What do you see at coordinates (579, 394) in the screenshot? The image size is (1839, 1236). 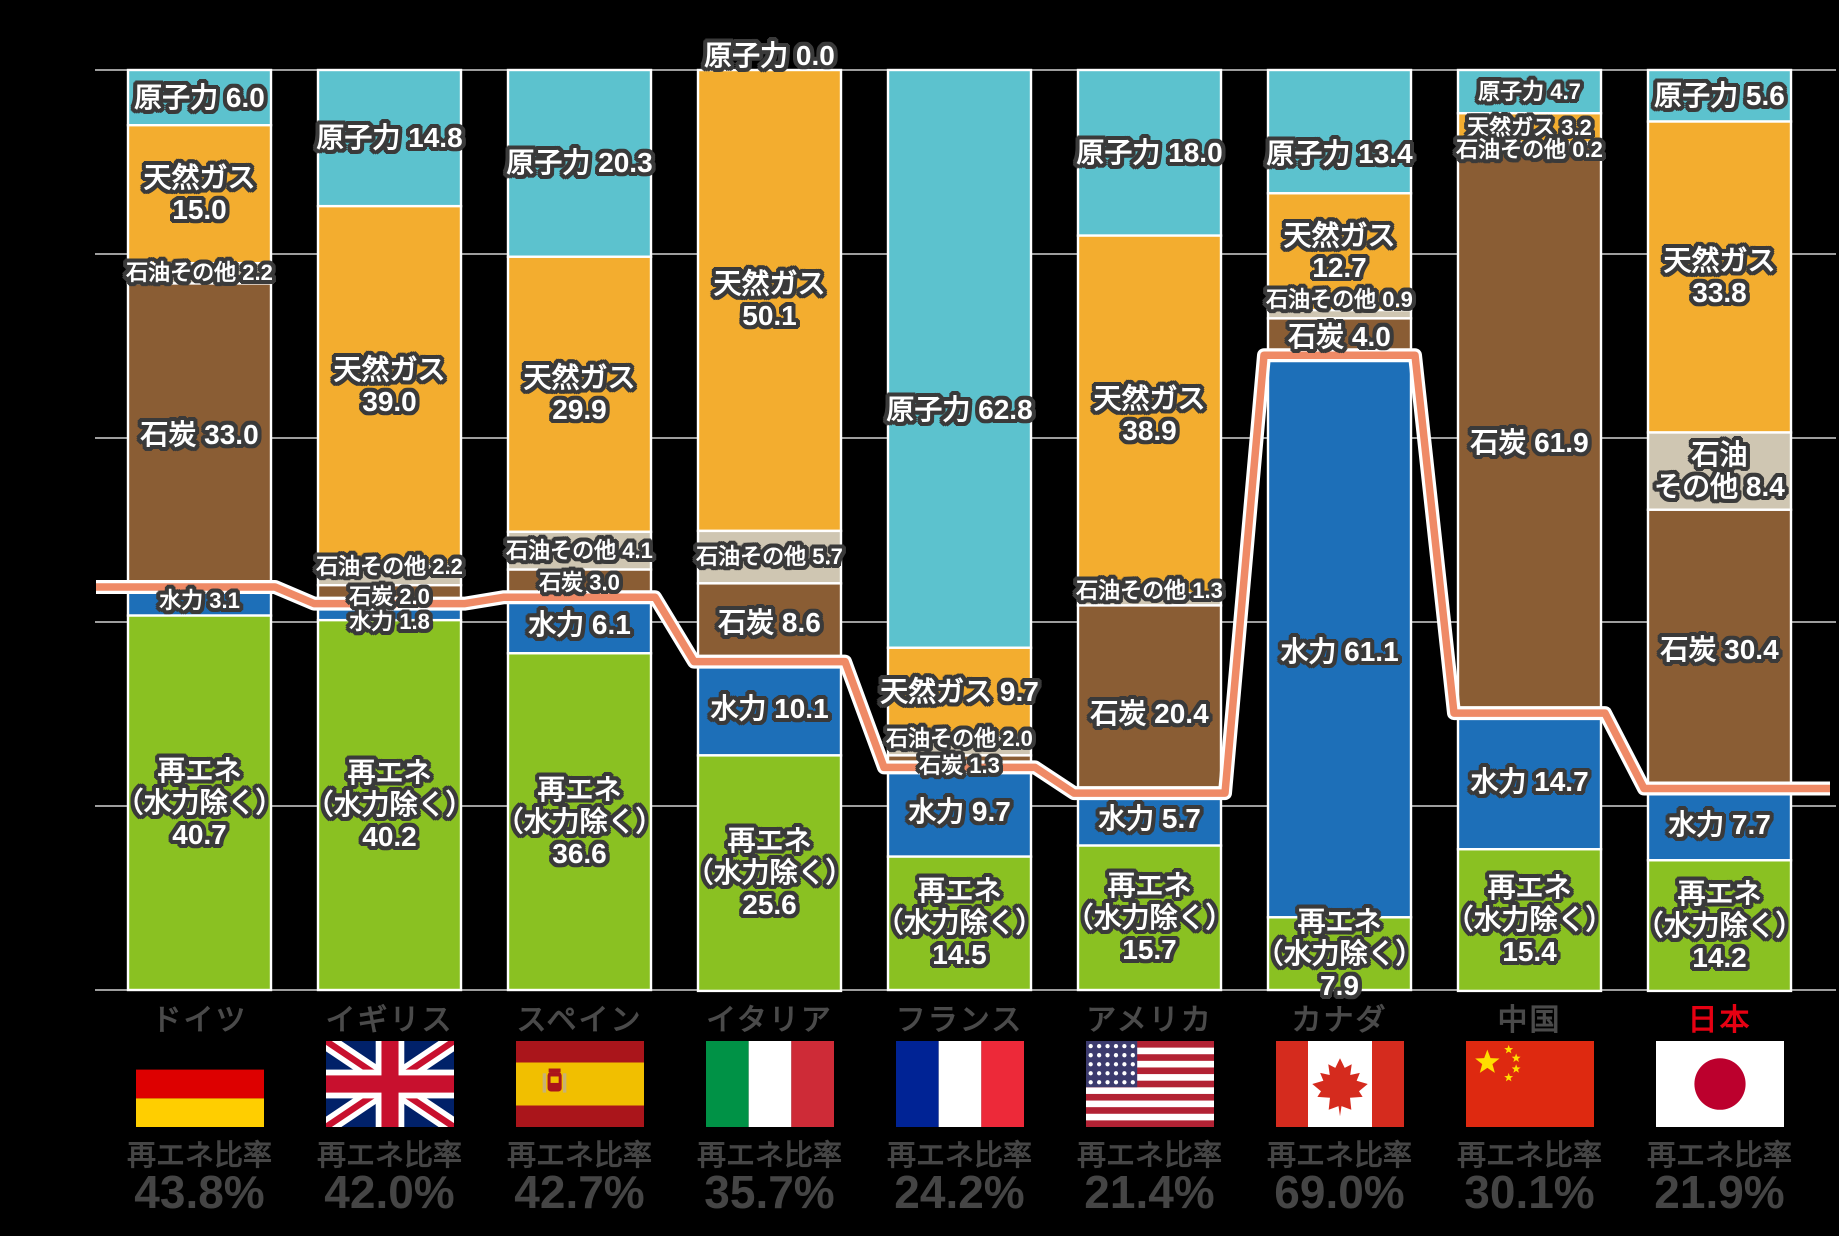 I see `bar-segment-es-gas` at bounding box center [579, 394].